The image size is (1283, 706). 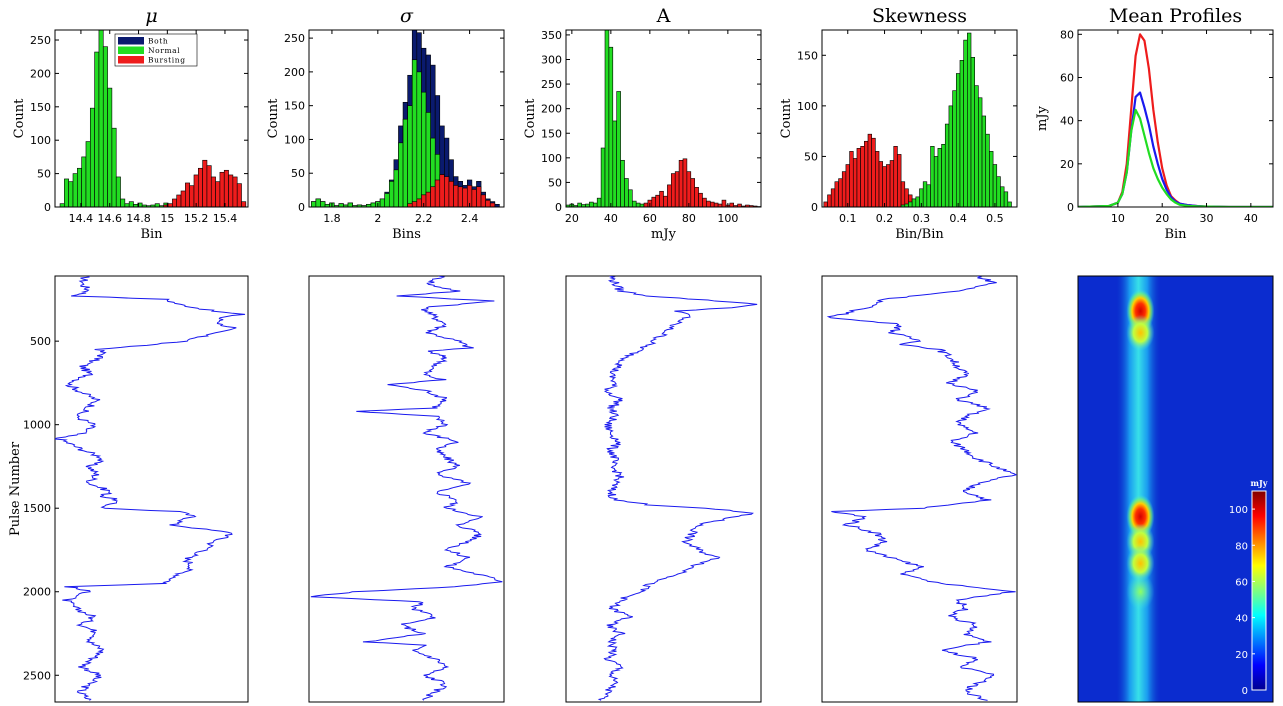 I want to click on heatmap-burst, so click(x=1140, y=591).